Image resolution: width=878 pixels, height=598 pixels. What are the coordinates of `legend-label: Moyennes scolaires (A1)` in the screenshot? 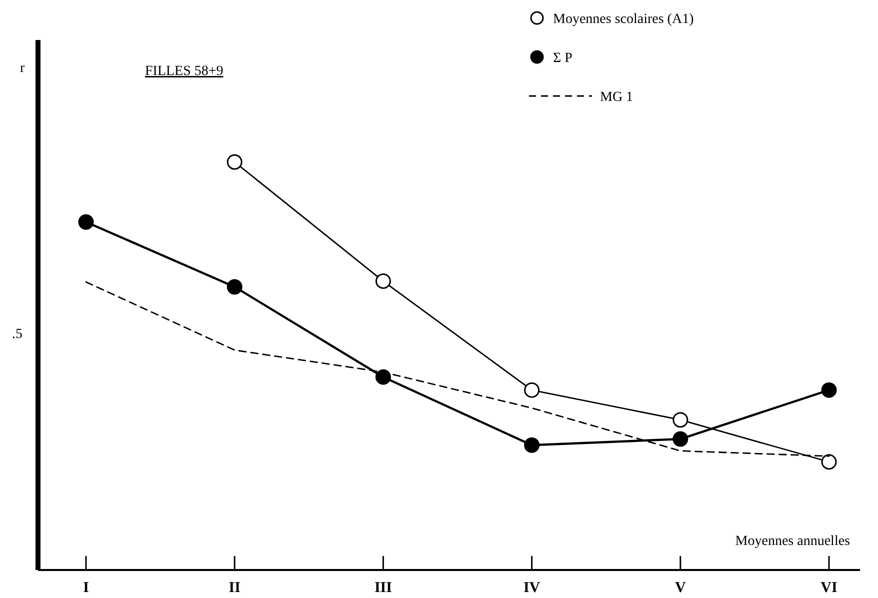 It's located at (623, 19).